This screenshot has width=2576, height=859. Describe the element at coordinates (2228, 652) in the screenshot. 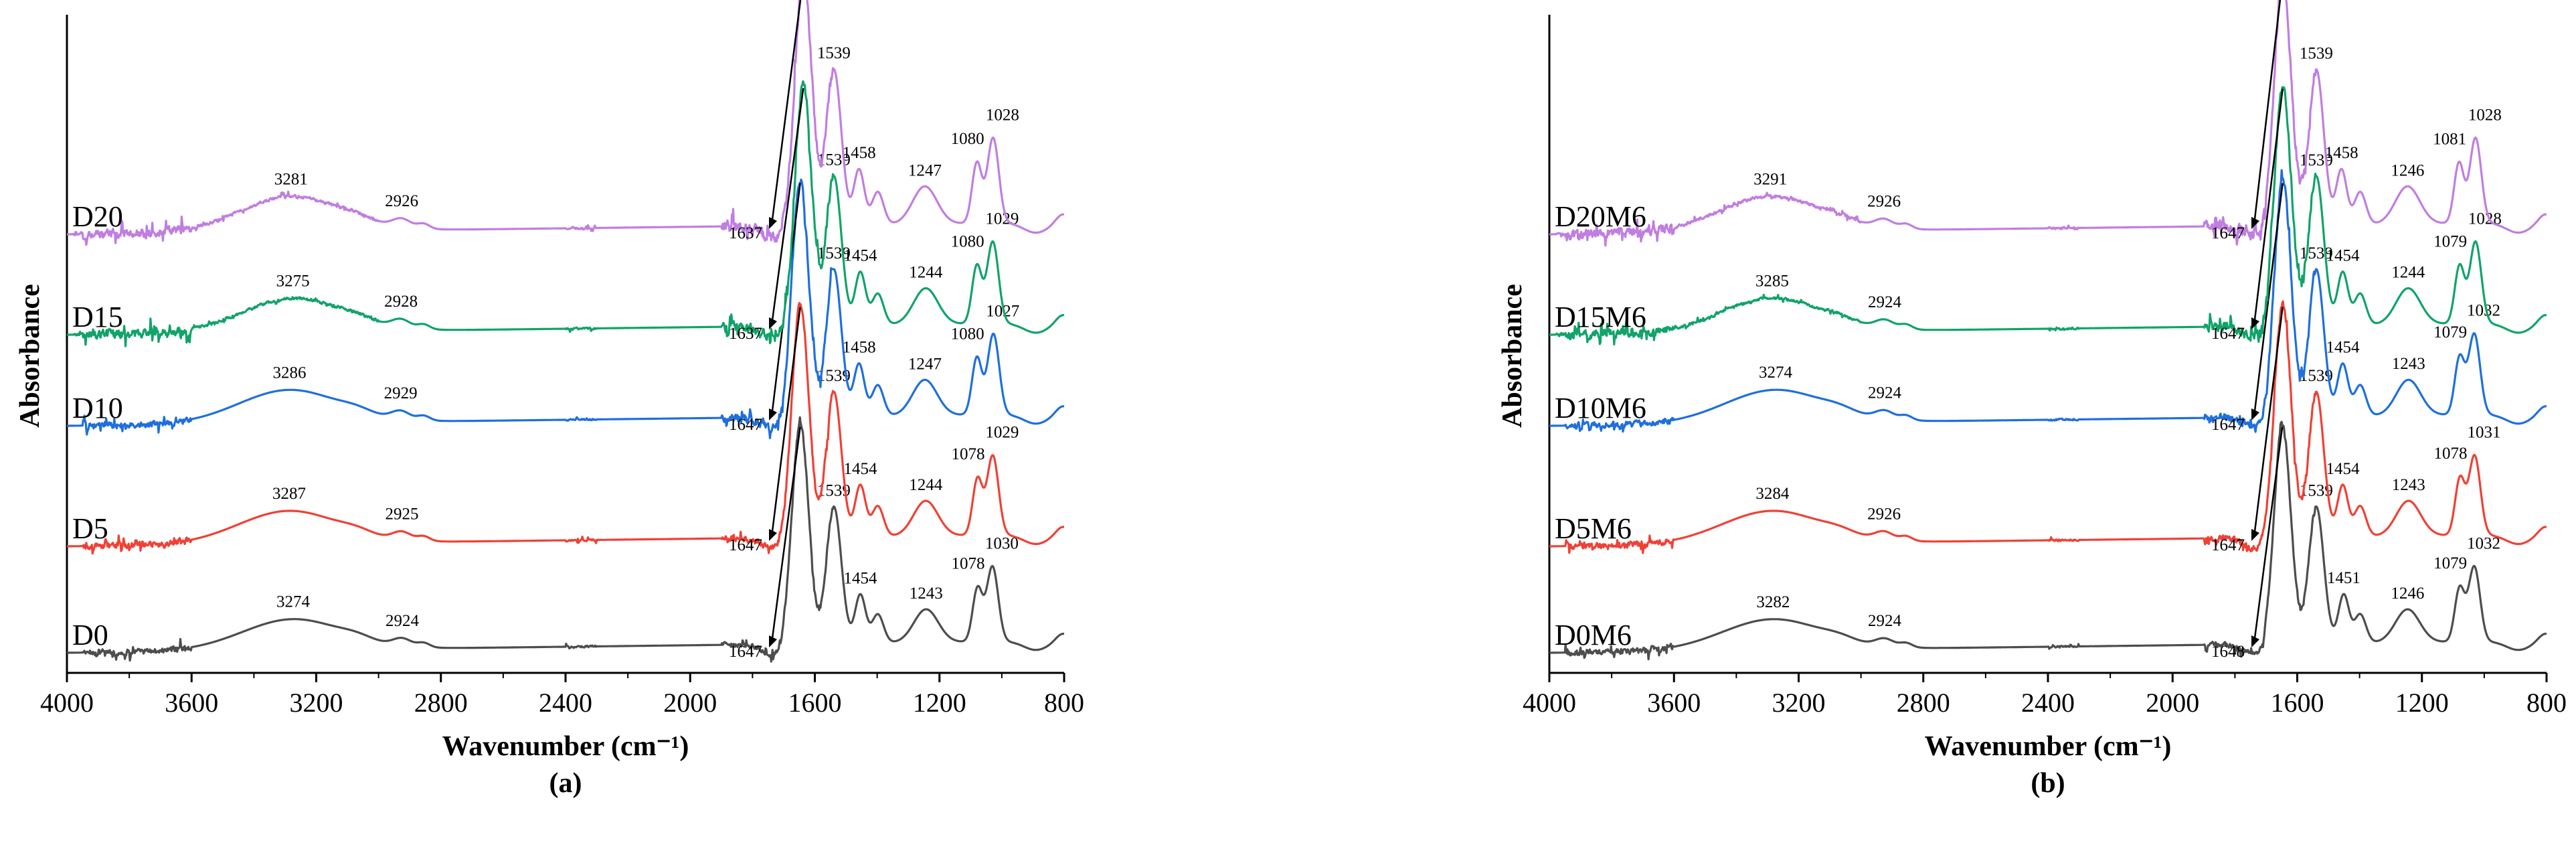

I see `peak-label: 1648` at that location.